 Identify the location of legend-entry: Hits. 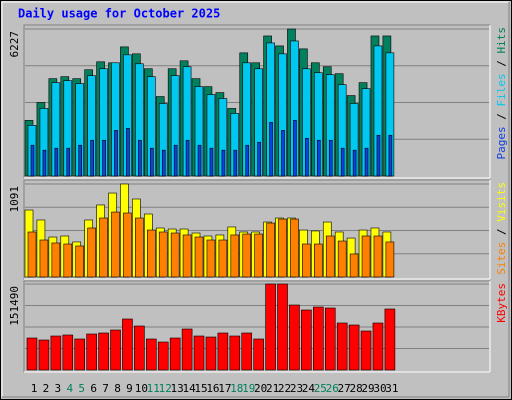
(501, 40).